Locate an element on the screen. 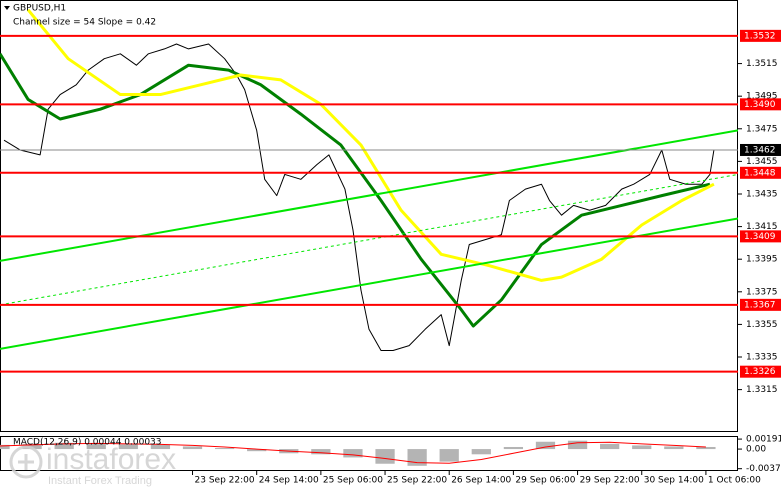  level-label: 1.3448 is located at coordinates (760, 173).